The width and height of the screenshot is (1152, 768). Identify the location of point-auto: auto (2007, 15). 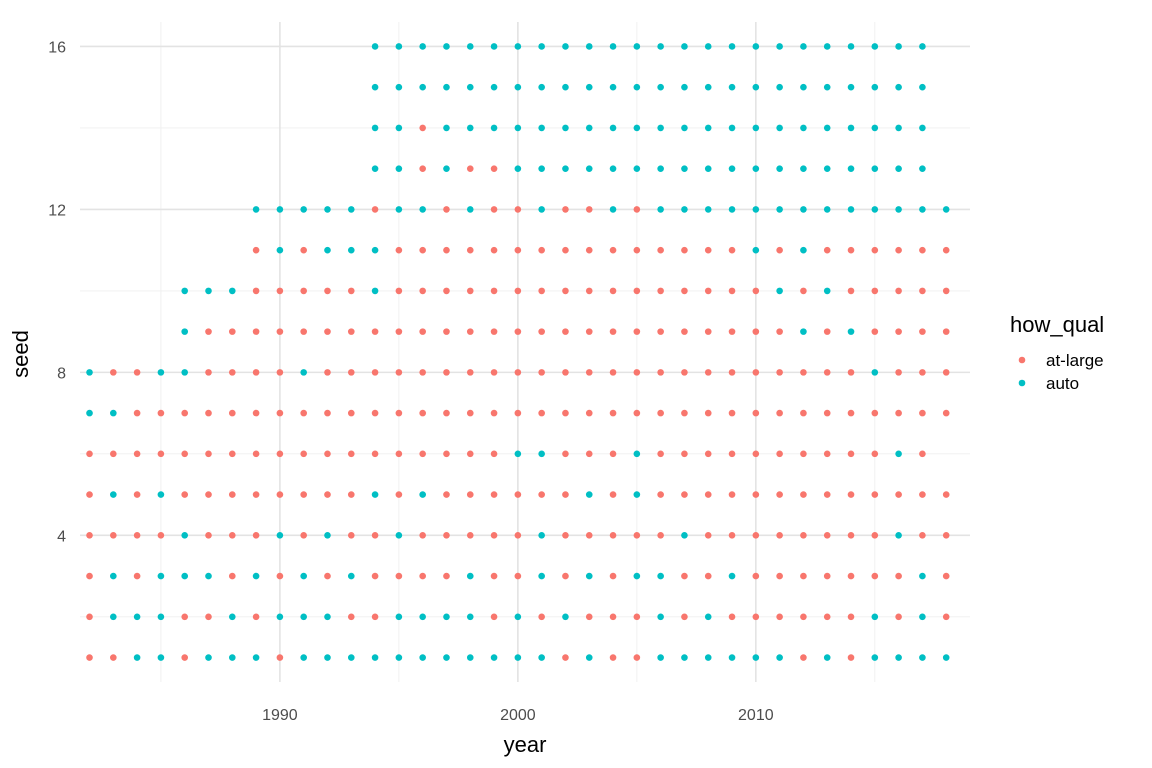
(684, 87).